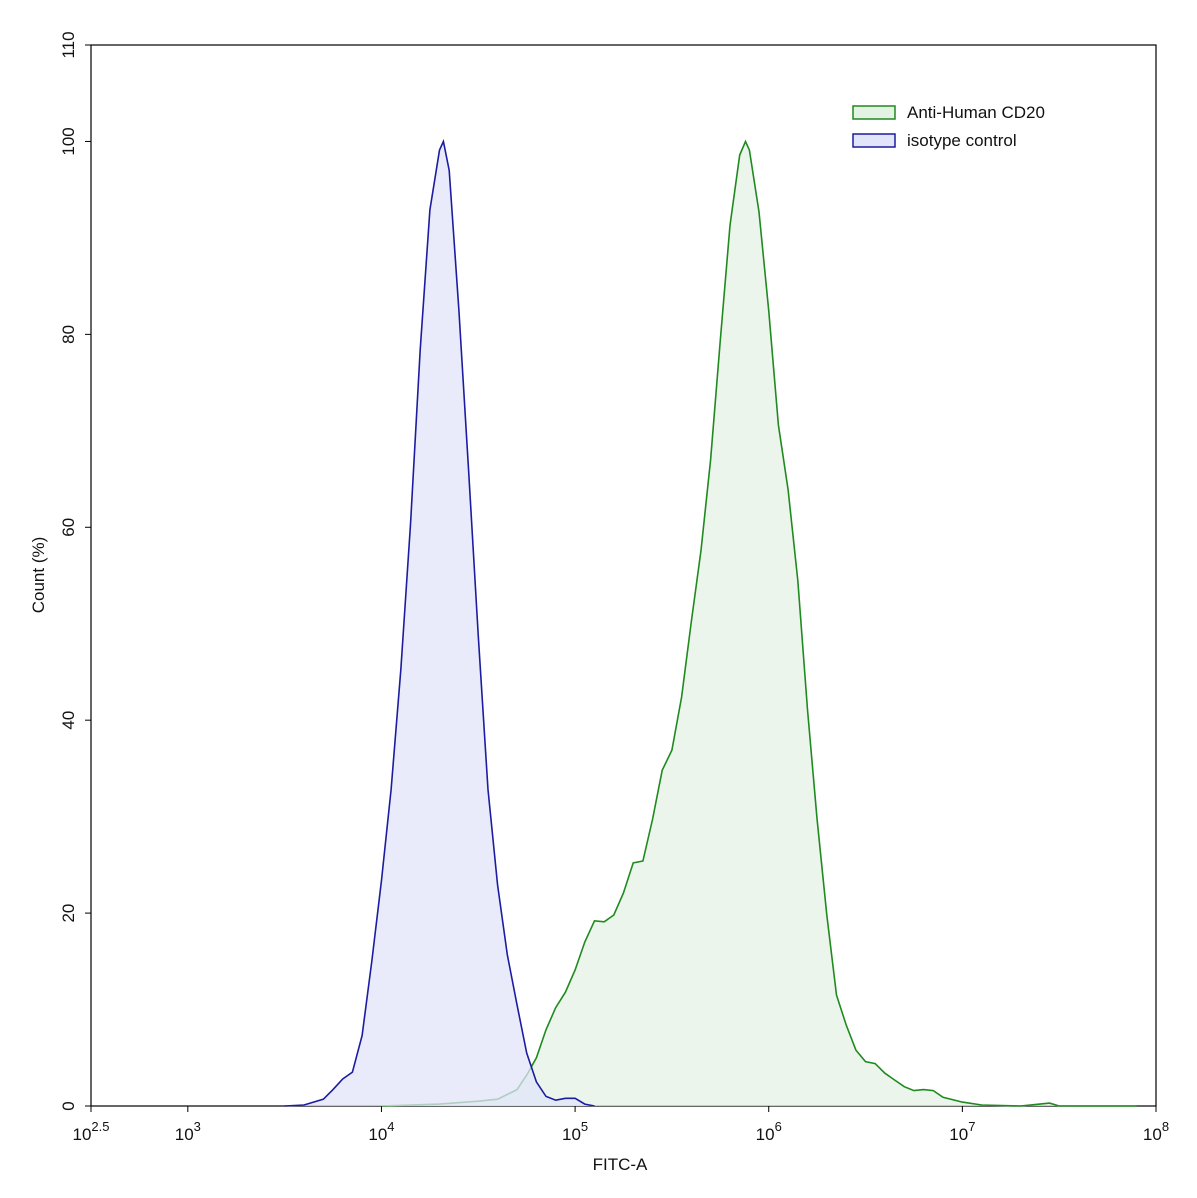  Describe the element at coordinates (68, 720) in the screenshot. I see `y-tick-label: 40` at that location.